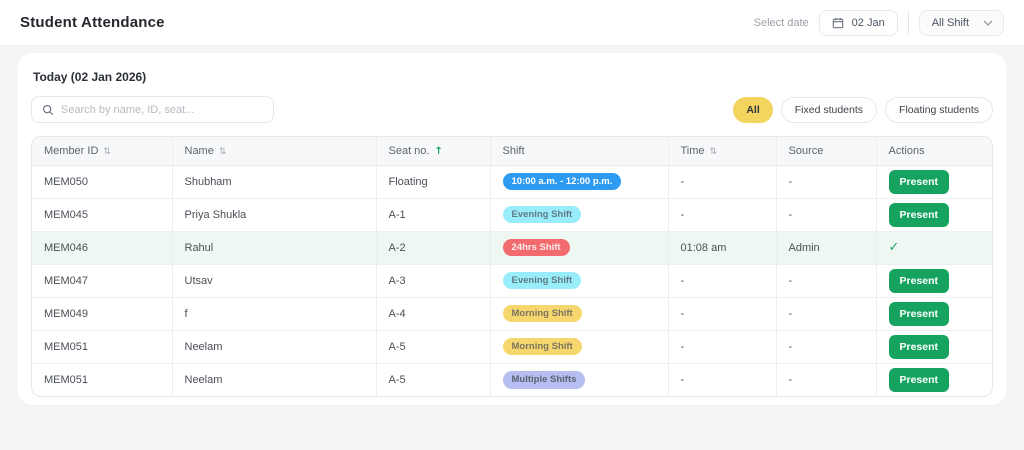  Describe the element at coordinates (432, 280) in the screenshot. I see `cell-seat: A-3` at that location.